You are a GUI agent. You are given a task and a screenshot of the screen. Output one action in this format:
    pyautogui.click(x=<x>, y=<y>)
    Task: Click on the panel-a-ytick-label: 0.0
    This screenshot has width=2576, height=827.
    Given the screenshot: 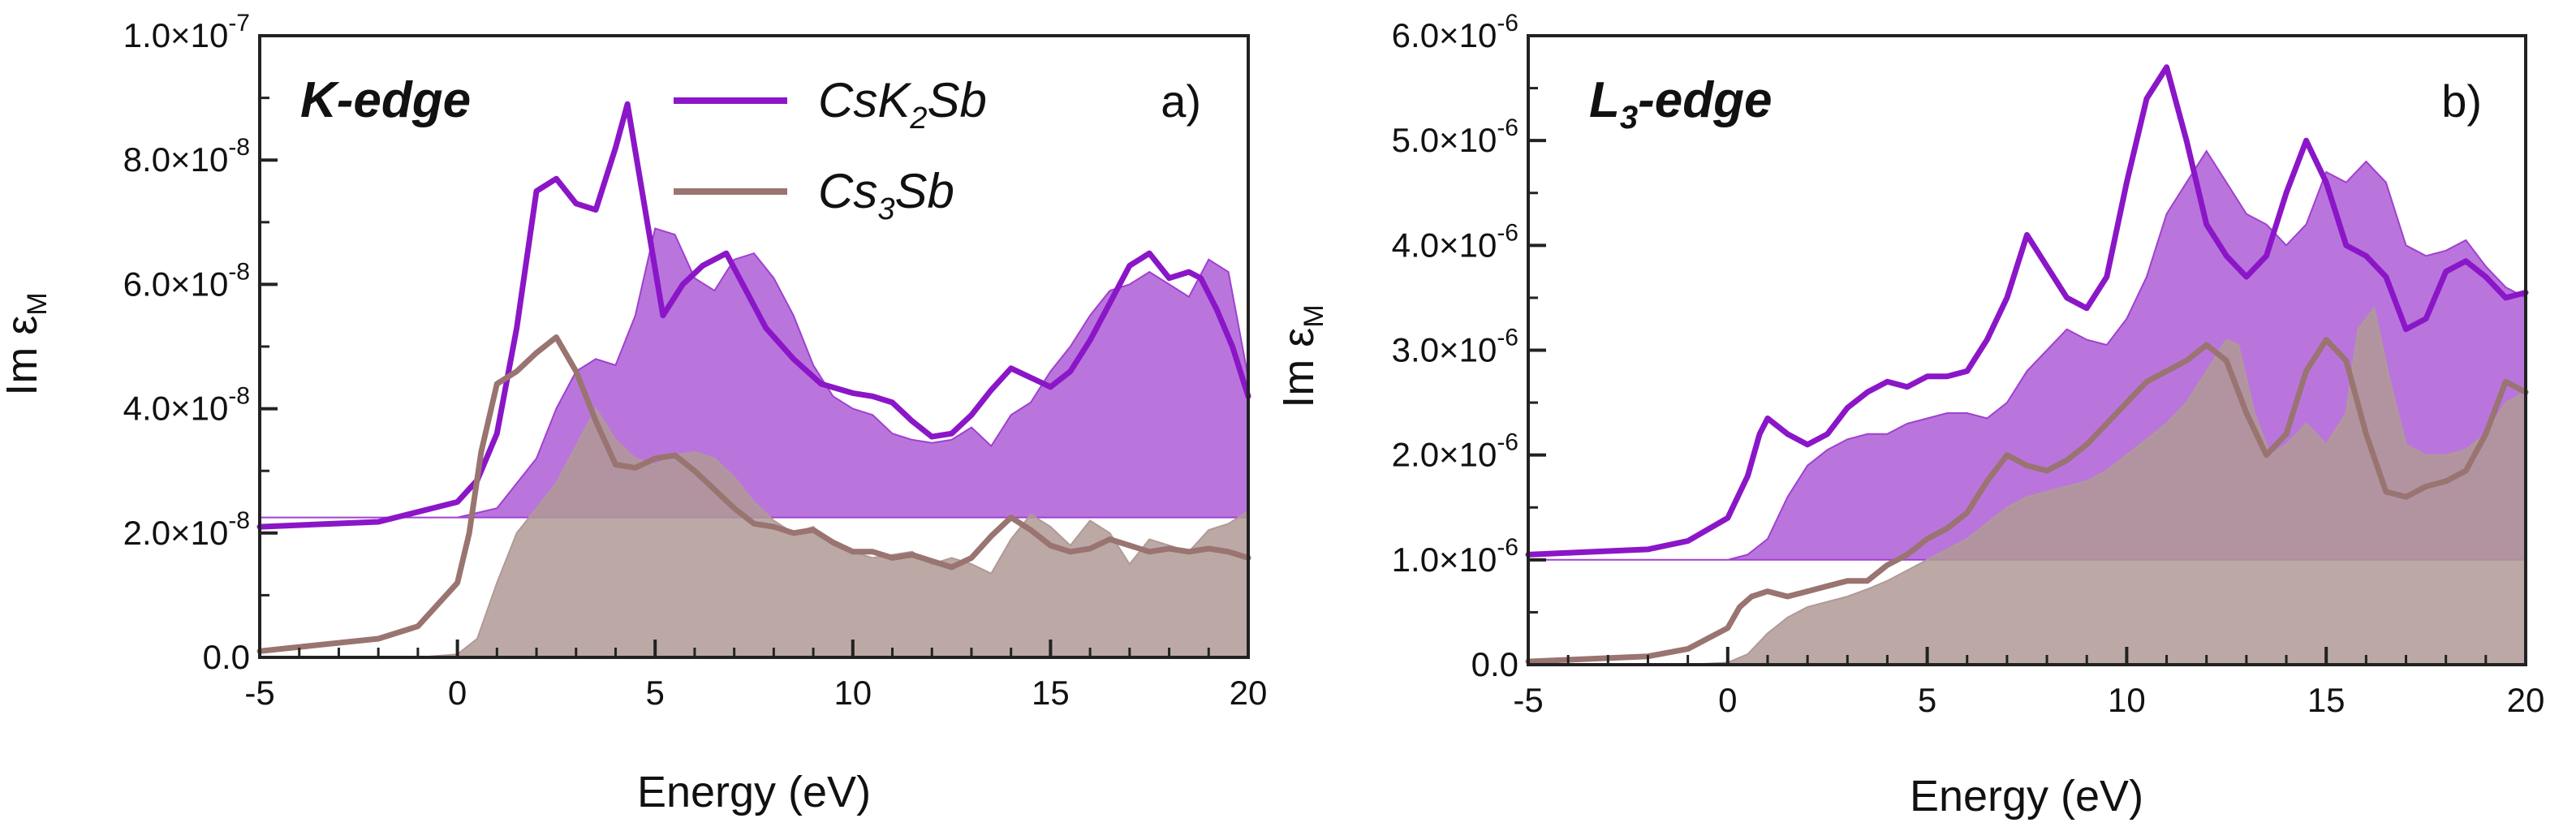 What is the action you would take?
    pyautogui.click(x=227, y=657)
    